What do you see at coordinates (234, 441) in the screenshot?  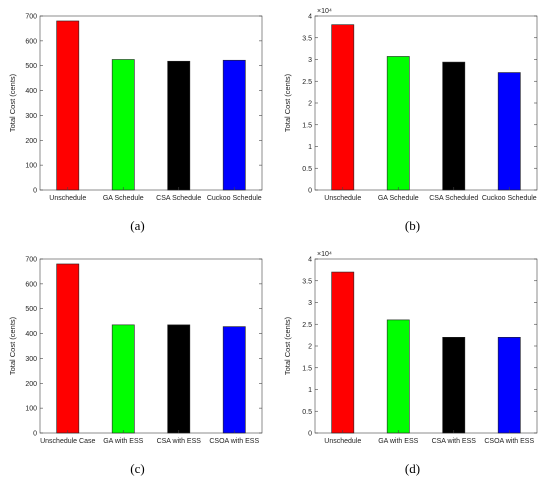 I see `x-tick-label-c-3: CSOA with ESS` at bounding box center [234, 441].